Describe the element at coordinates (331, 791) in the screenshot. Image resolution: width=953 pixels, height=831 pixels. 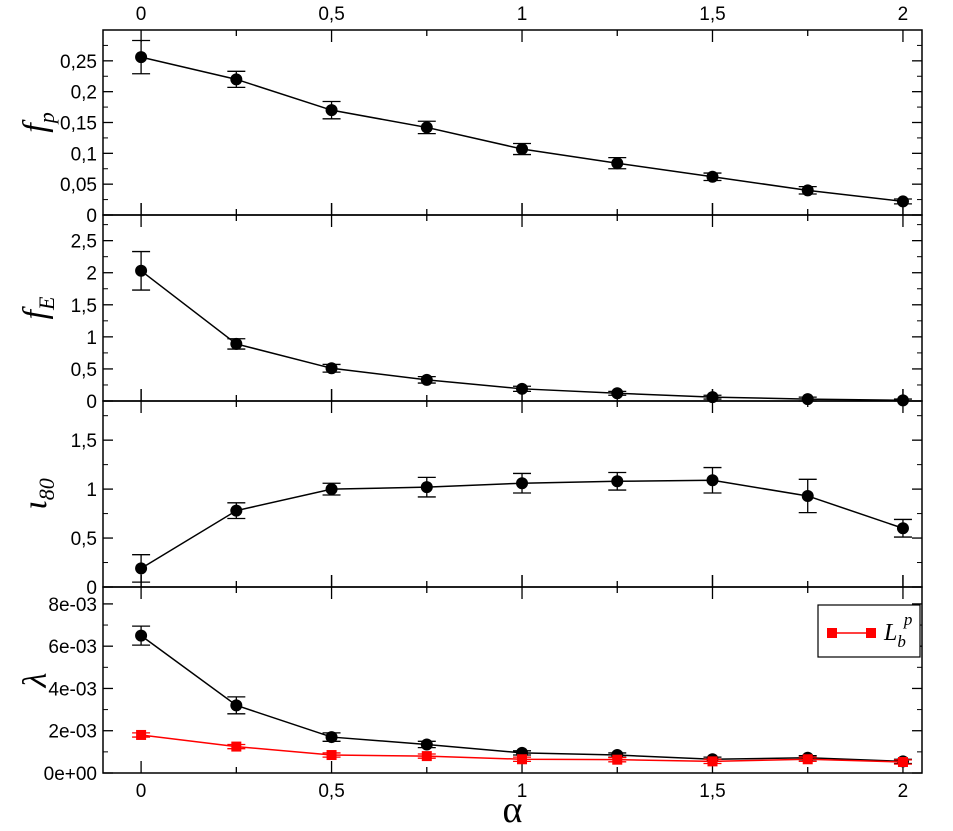
I see `x-bottom-tick-label: 0,5` at that location.